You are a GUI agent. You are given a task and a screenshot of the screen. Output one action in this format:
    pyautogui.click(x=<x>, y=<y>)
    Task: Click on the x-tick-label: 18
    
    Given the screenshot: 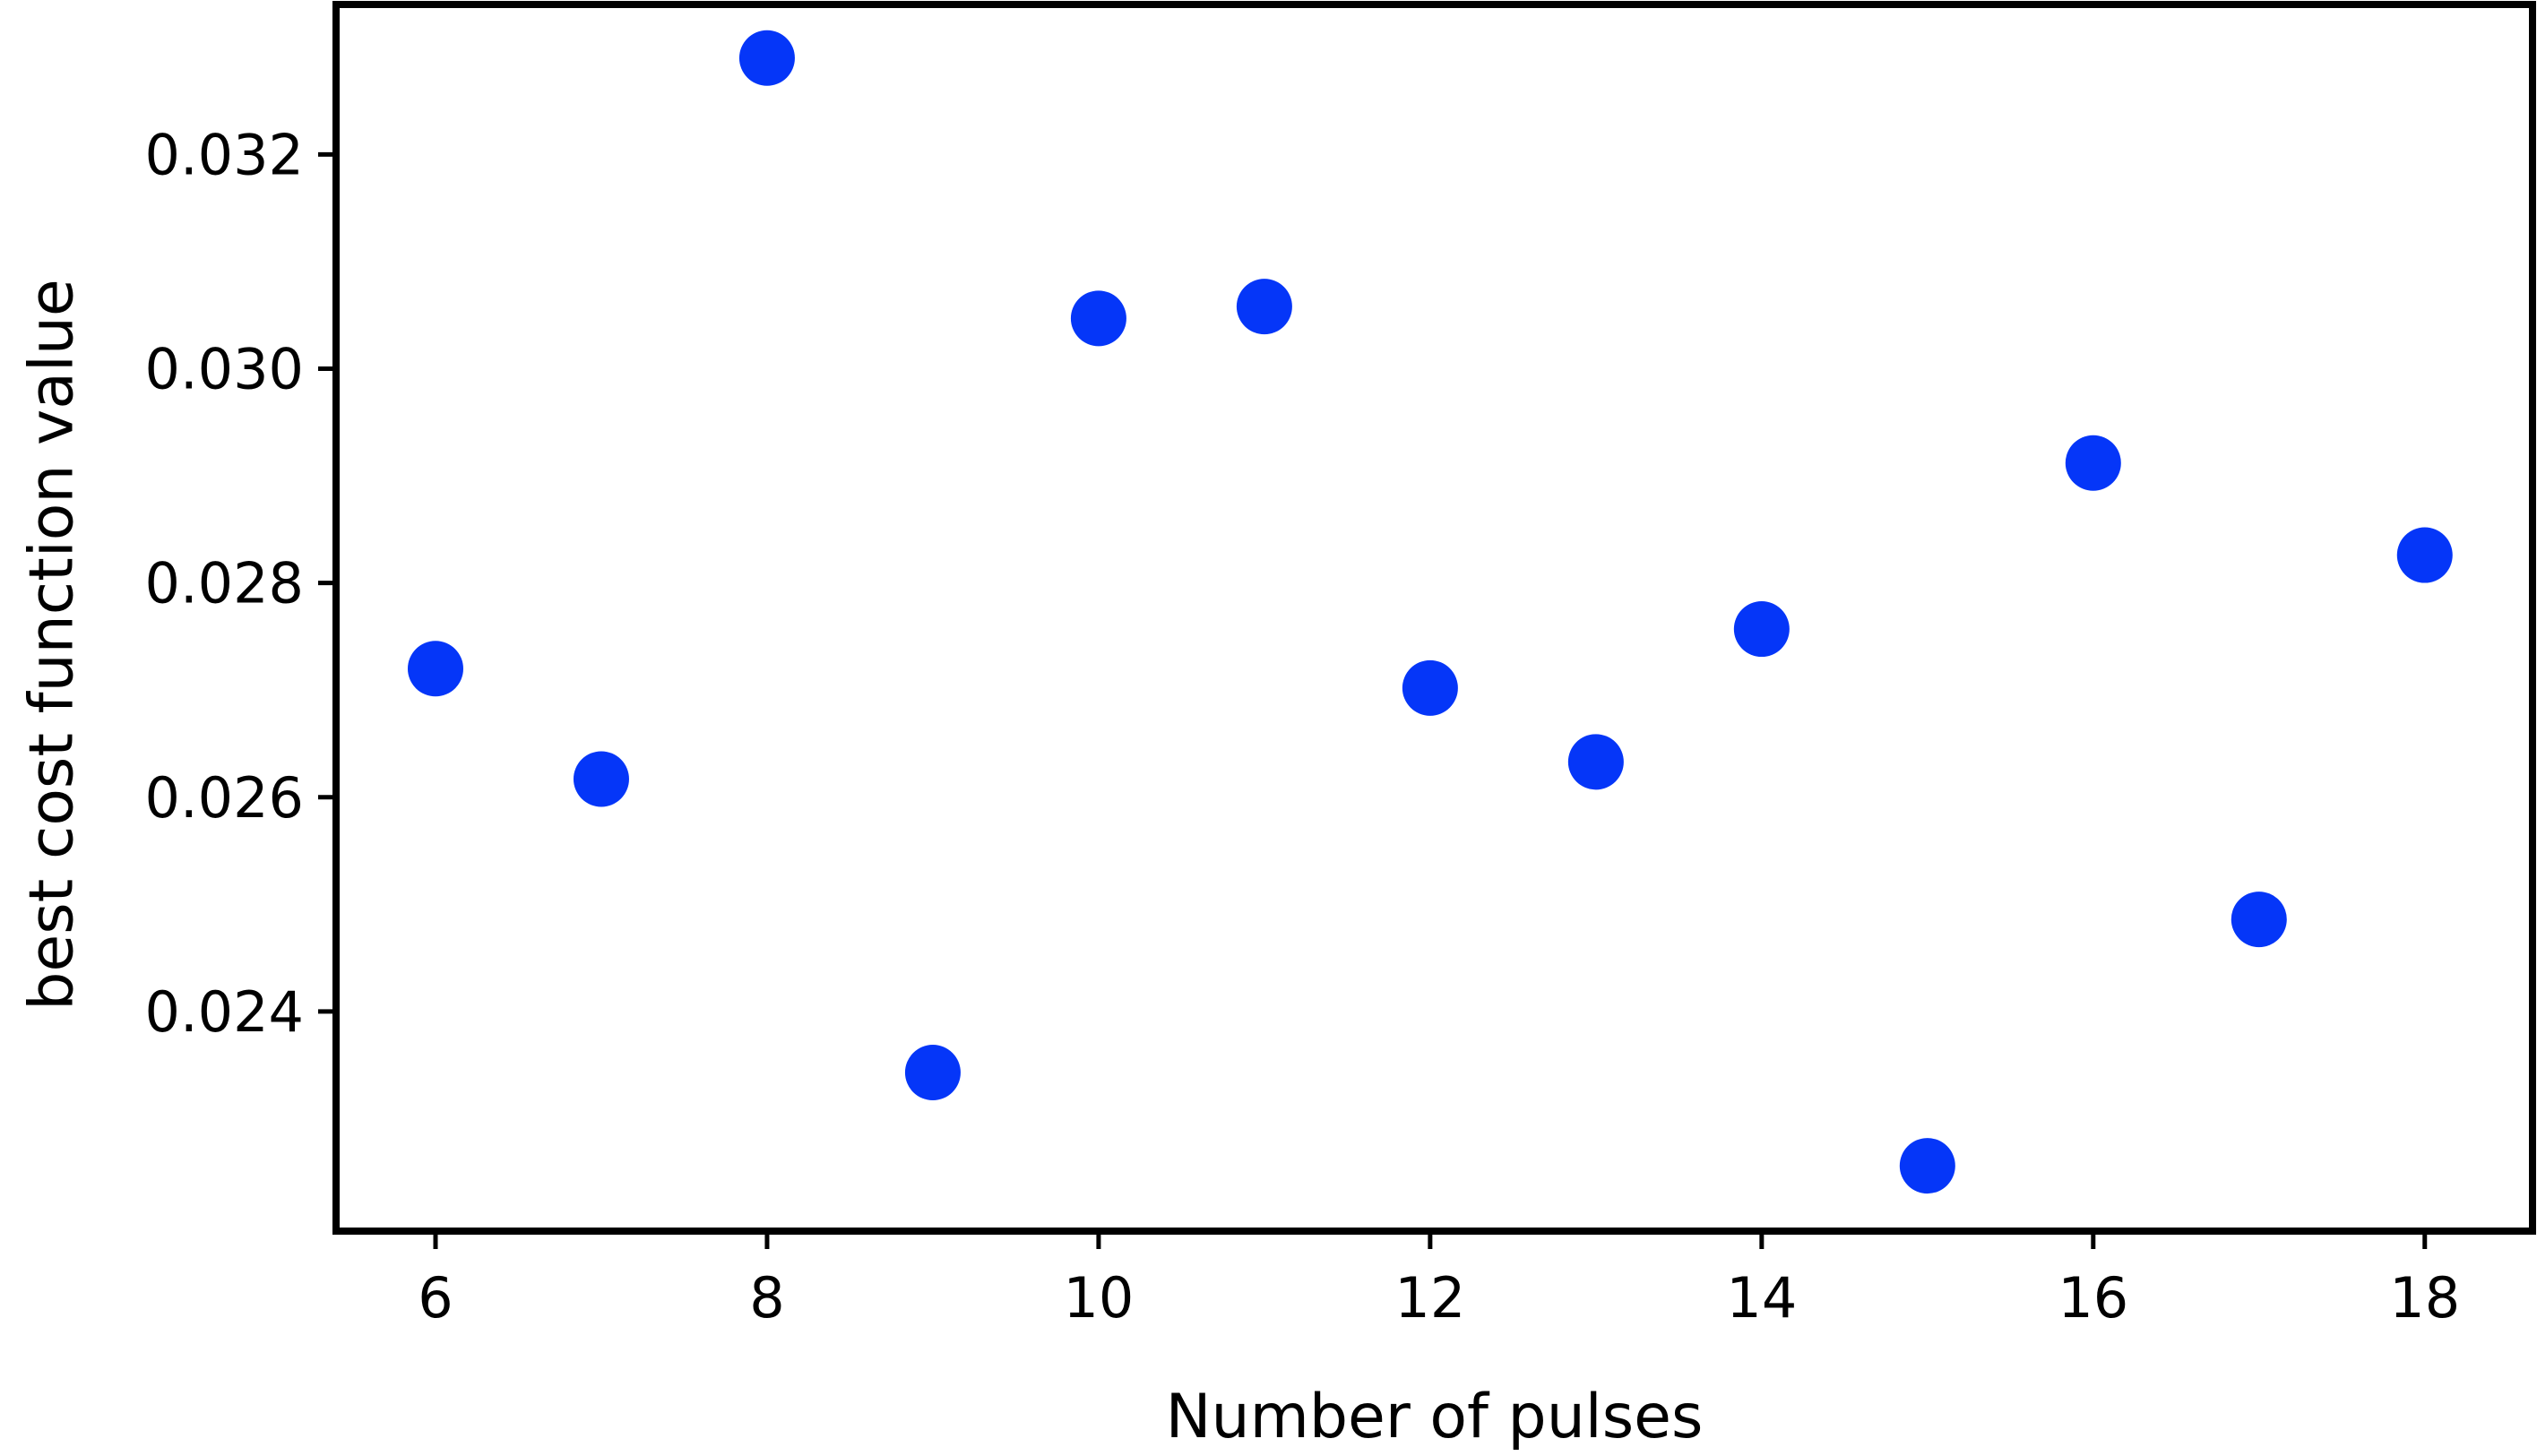 What is the action you would take?
    pyautogui.click(x=2424, y=1298)
    